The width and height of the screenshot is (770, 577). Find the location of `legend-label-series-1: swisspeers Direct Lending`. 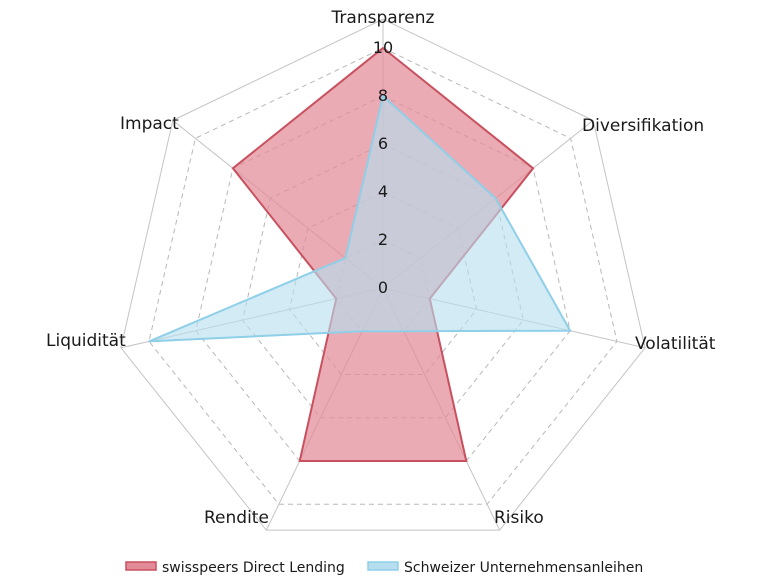

legend-label-series-1: swisspeers Direct Lending is located at coordinates (253, 568).